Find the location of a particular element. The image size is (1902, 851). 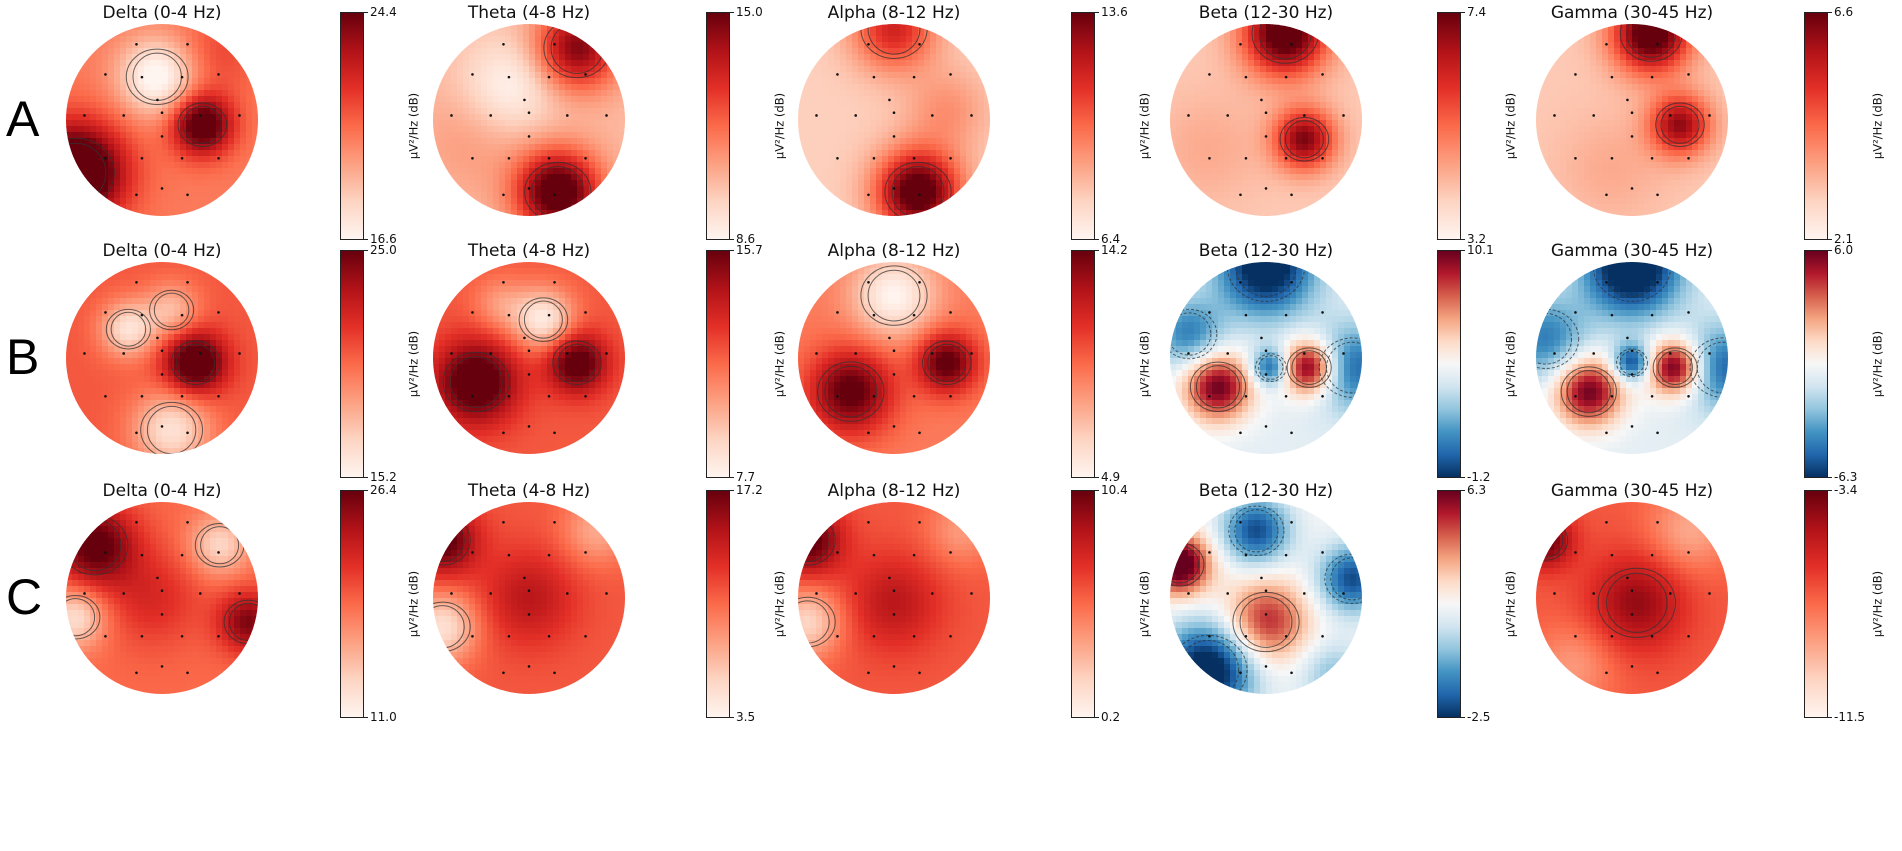

colorbar-max-label: 24.4 is located at coordinates (383, 12).